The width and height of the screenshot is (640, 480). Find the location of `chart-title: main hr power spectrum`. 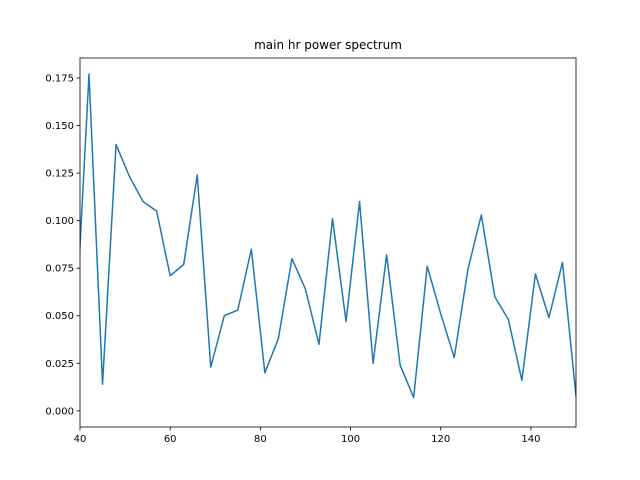

chart-title: main hr power spectrum is located at coordinates (328, 45).